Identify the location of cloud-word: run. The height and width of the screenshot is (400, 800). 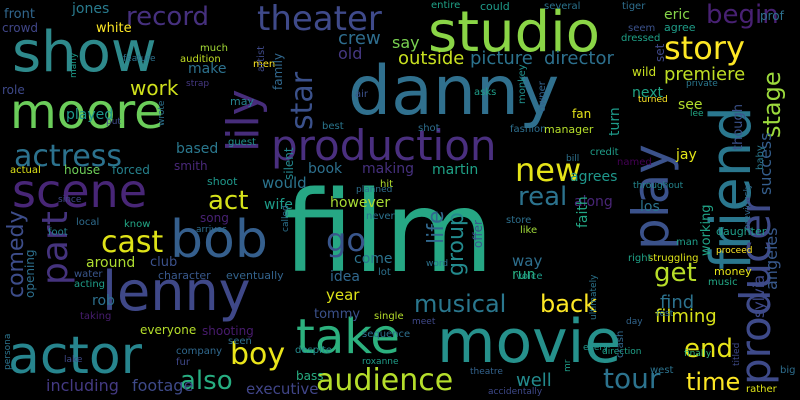
(524, 275).